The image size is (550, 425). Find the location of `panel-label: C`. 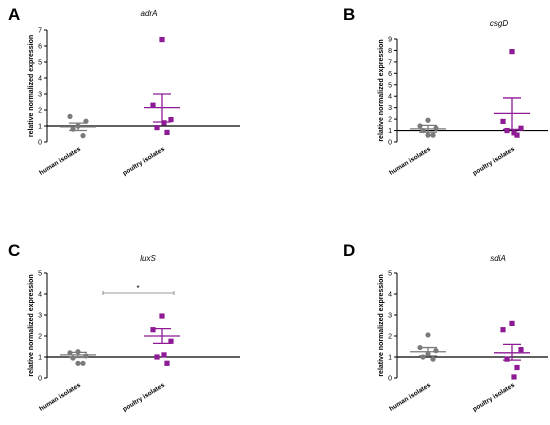

panel-label: C is located at coordinates (14, 250).